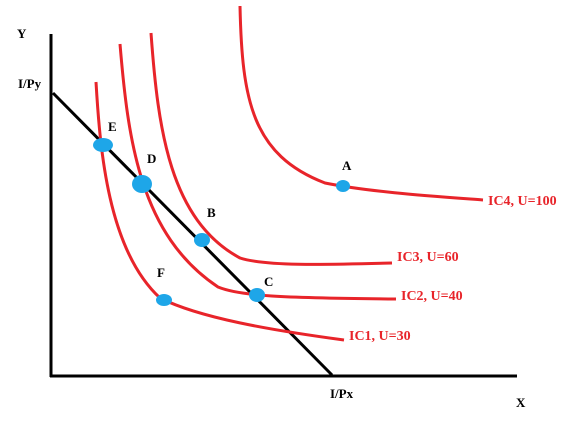 The image size is (577, 437). What do you see at coordinates (202, 240) in the screenshot?
I see `point-b-marker` at bounding box center [202, 240].